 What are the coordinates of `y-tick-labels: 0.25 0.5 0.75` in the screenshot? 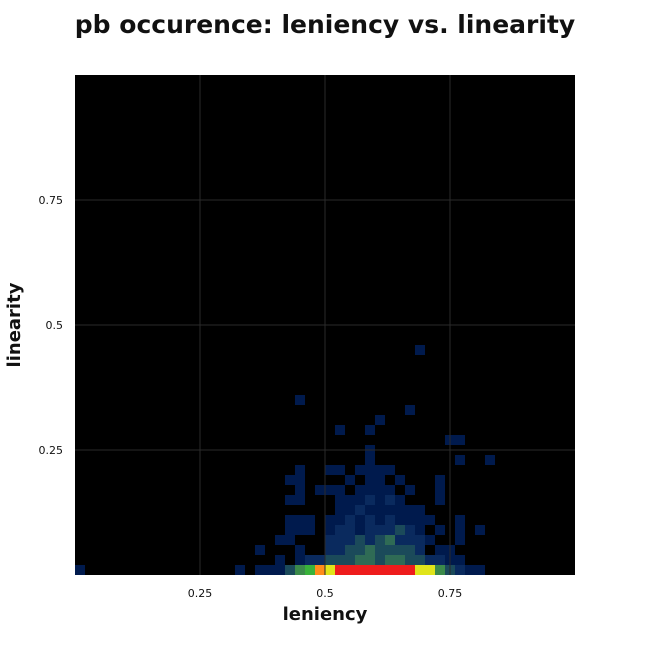 It's located at (51, 325).